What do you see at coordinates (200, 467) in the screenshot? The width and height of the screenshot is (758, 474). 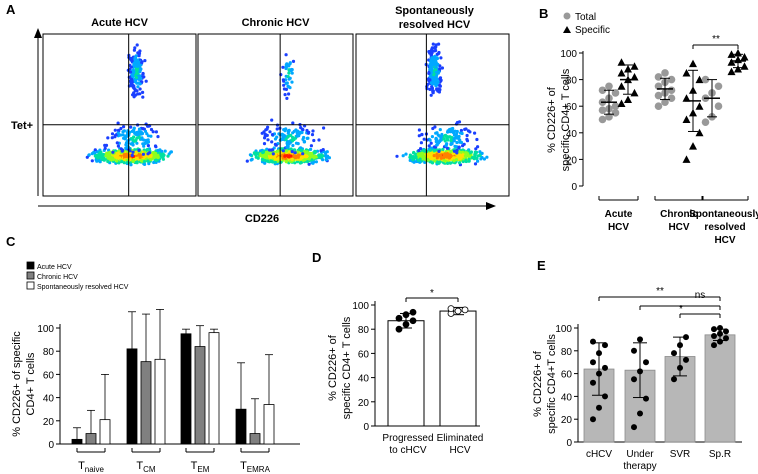 I see `category-label: TEM` at bounding box center [200, 467].